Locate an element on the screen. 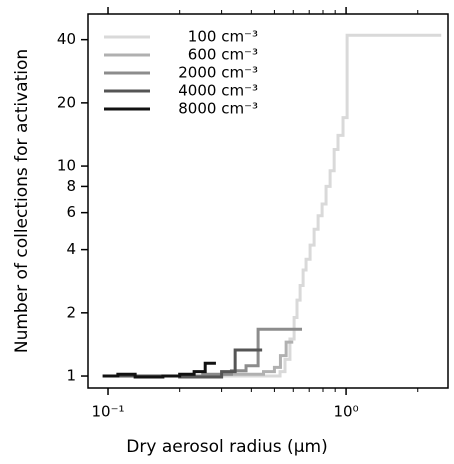 This screenshot has width=454, height=464. y-tick-label: 2 is located at coordinates (71, 312).